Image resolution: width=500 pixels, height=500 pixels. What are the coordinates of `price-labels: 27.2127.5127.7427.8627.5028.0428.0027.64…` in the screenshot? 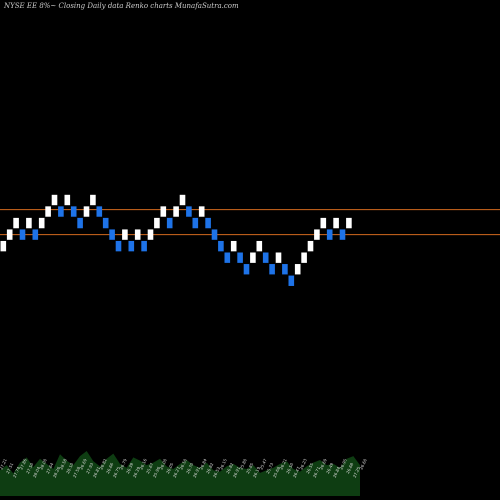 It's located at (184, 468).